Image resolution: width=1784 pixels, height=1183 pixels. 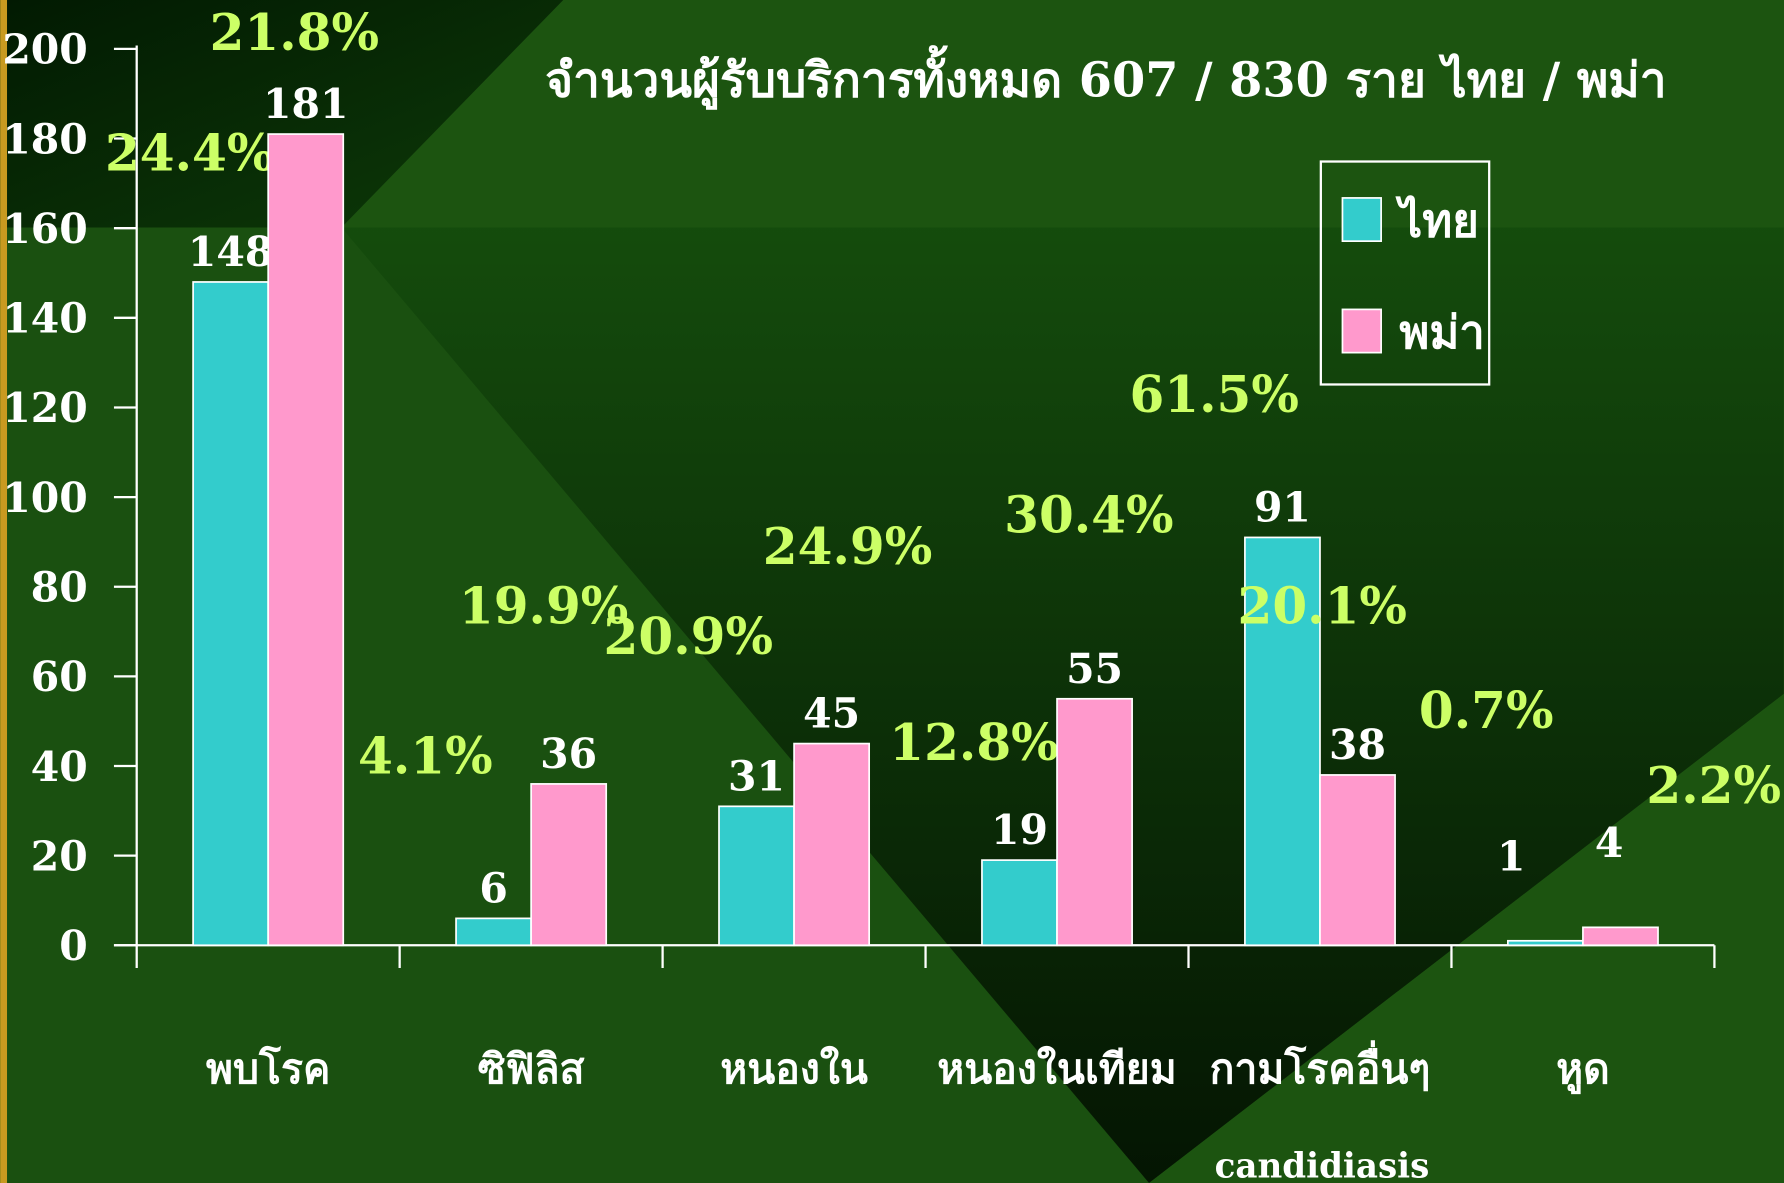 I want to click on y-tick-label: 160, so click(x=44, y=229).